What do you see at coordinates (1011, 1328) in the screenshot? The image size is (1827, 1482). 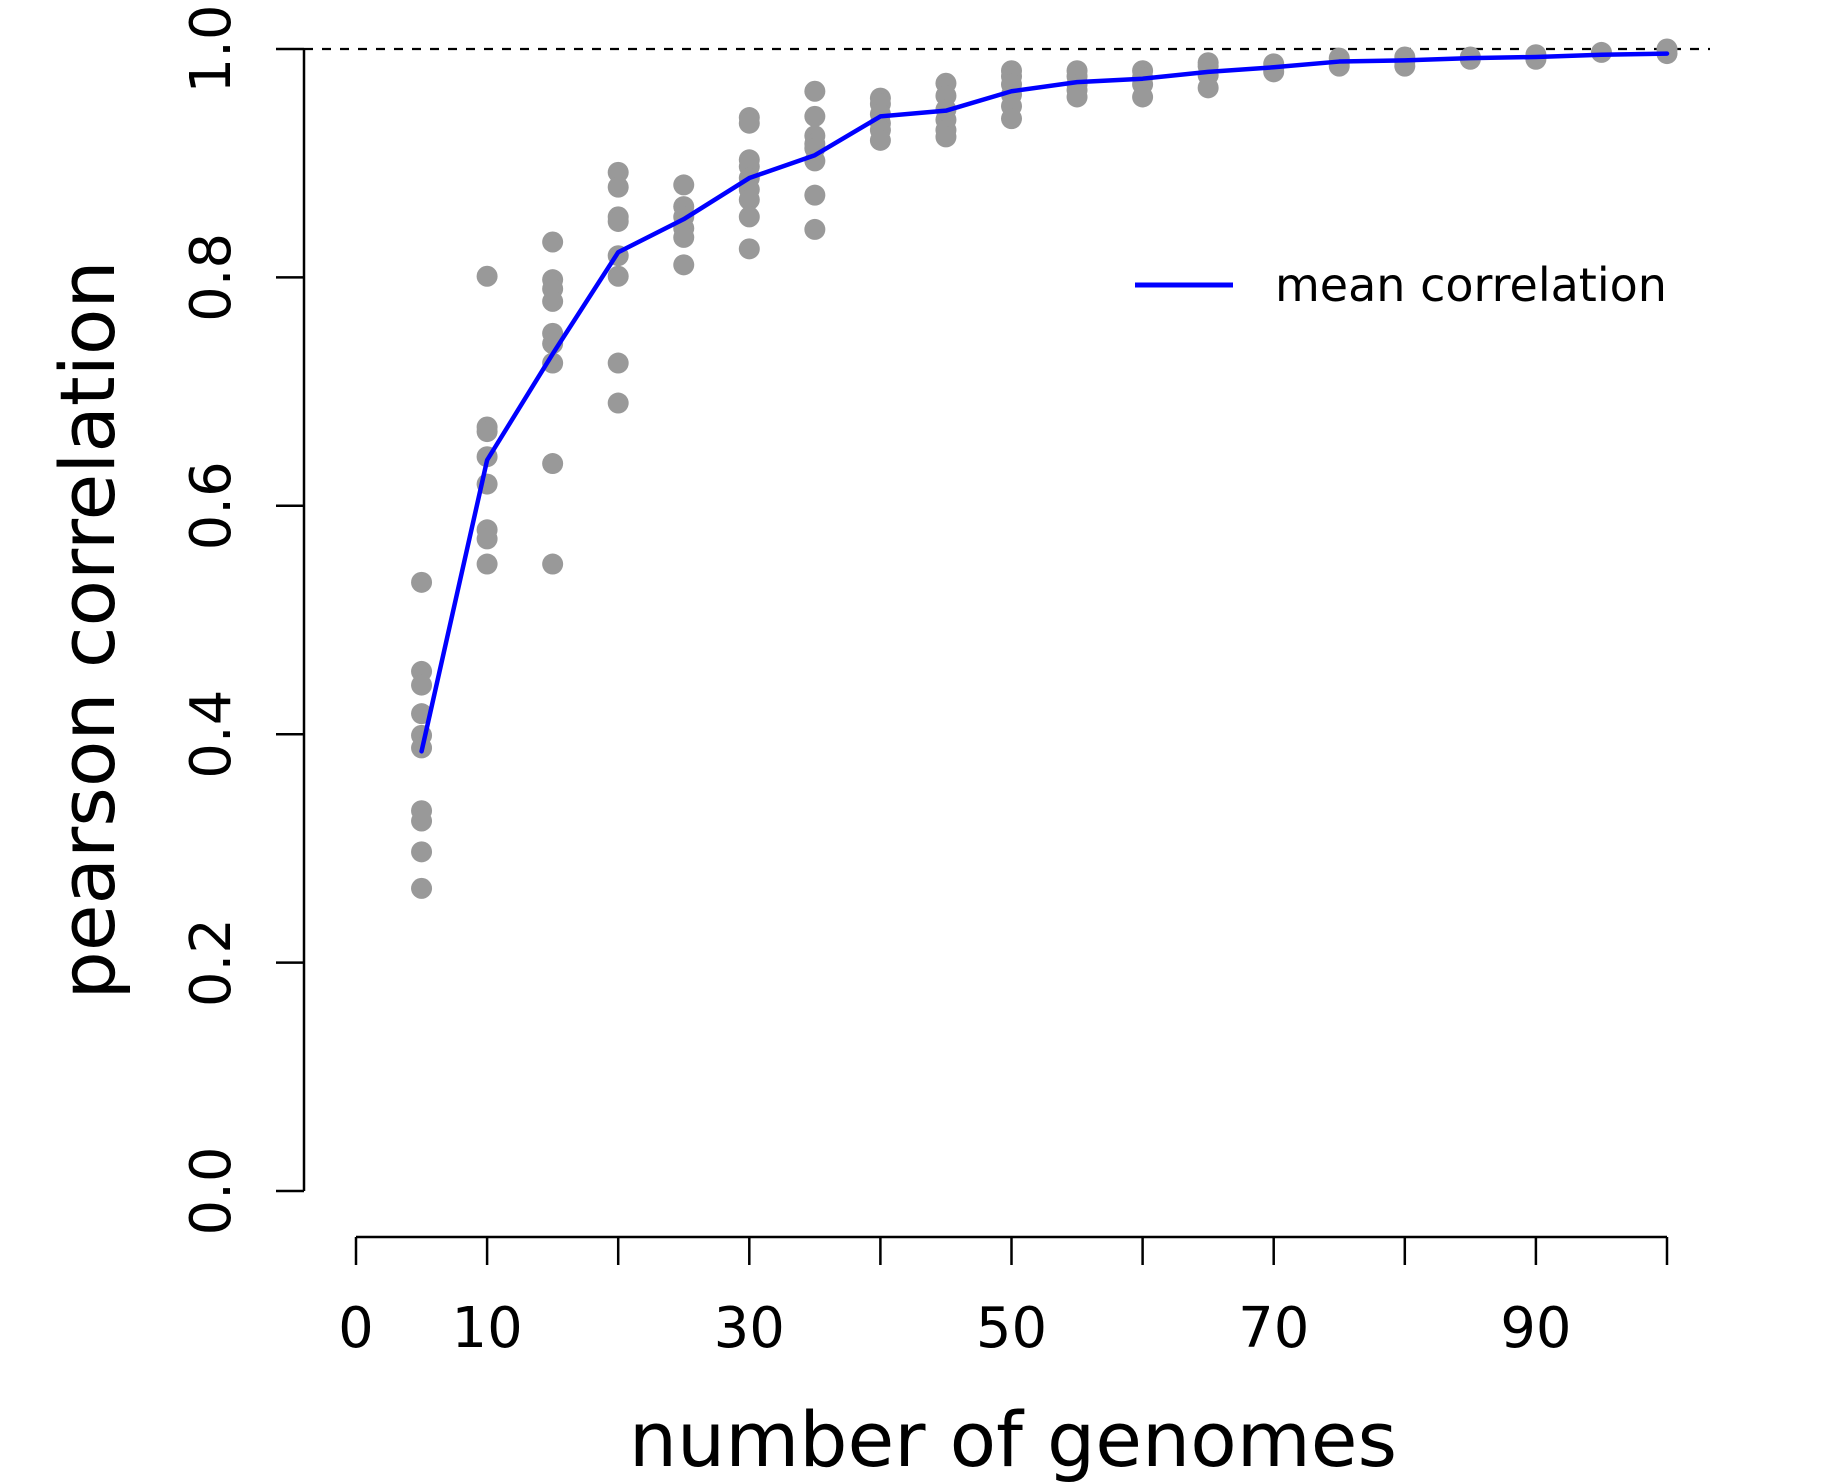 I see `x-tick-label: 50` at bounding box center [1011, 1328].